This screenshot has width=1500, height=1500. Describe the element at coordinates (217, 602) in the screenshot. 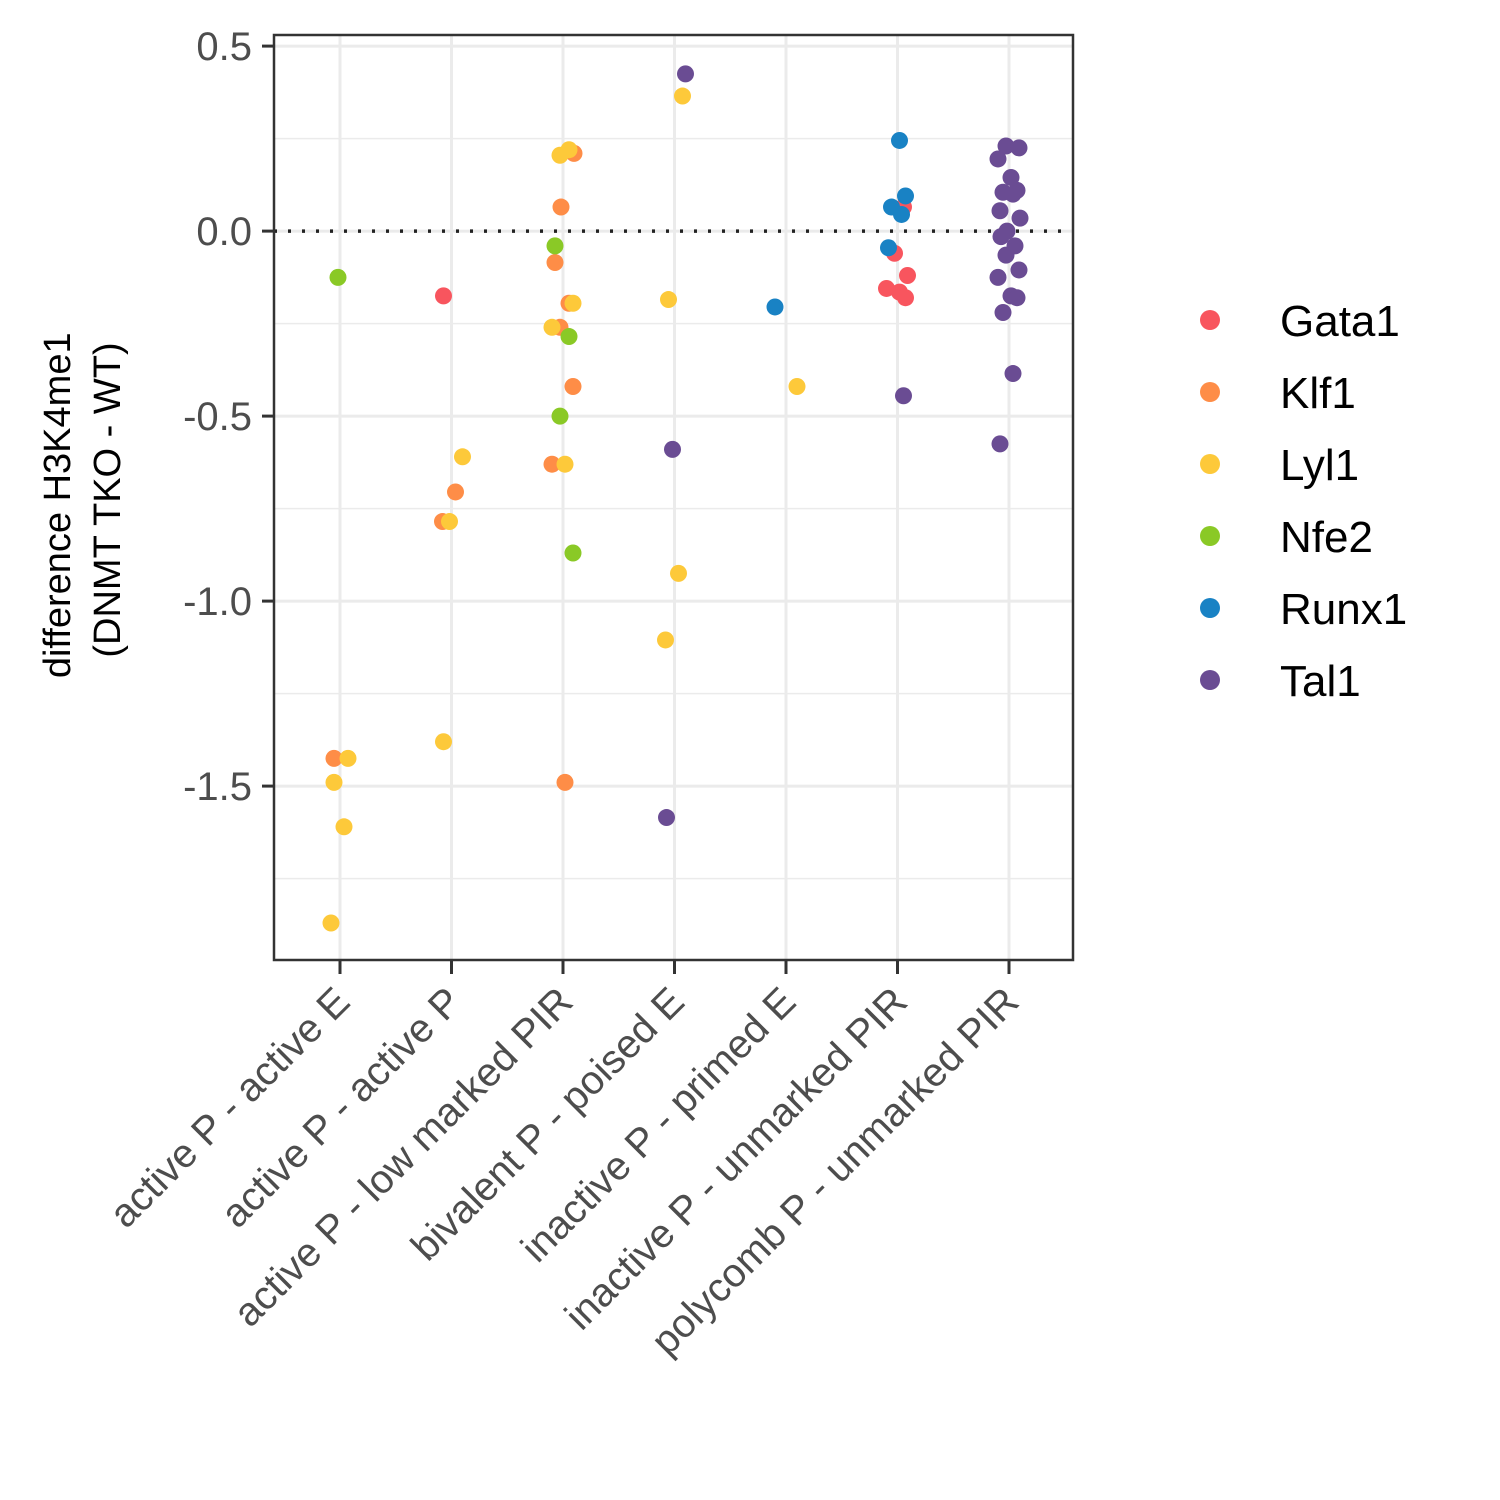

I see `y-tick-label: -1.0` at that location.